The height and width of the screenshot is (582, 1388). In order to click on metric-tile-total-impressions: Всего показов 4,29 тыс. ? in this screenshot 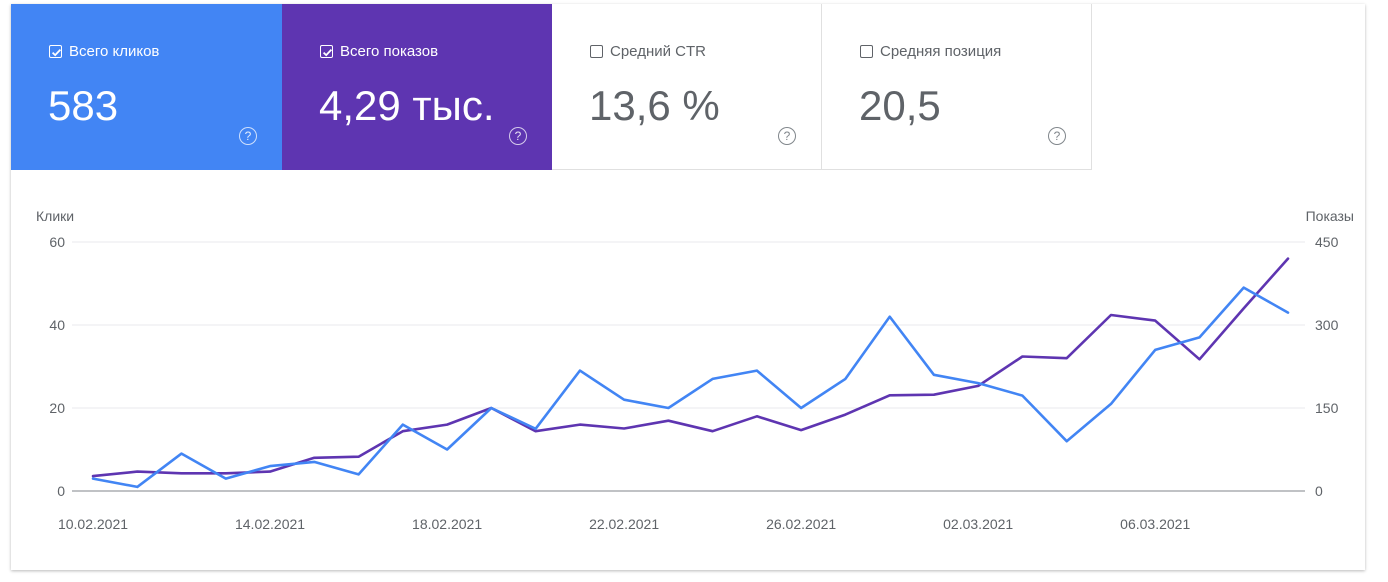, I will do `click(417, 87)`.